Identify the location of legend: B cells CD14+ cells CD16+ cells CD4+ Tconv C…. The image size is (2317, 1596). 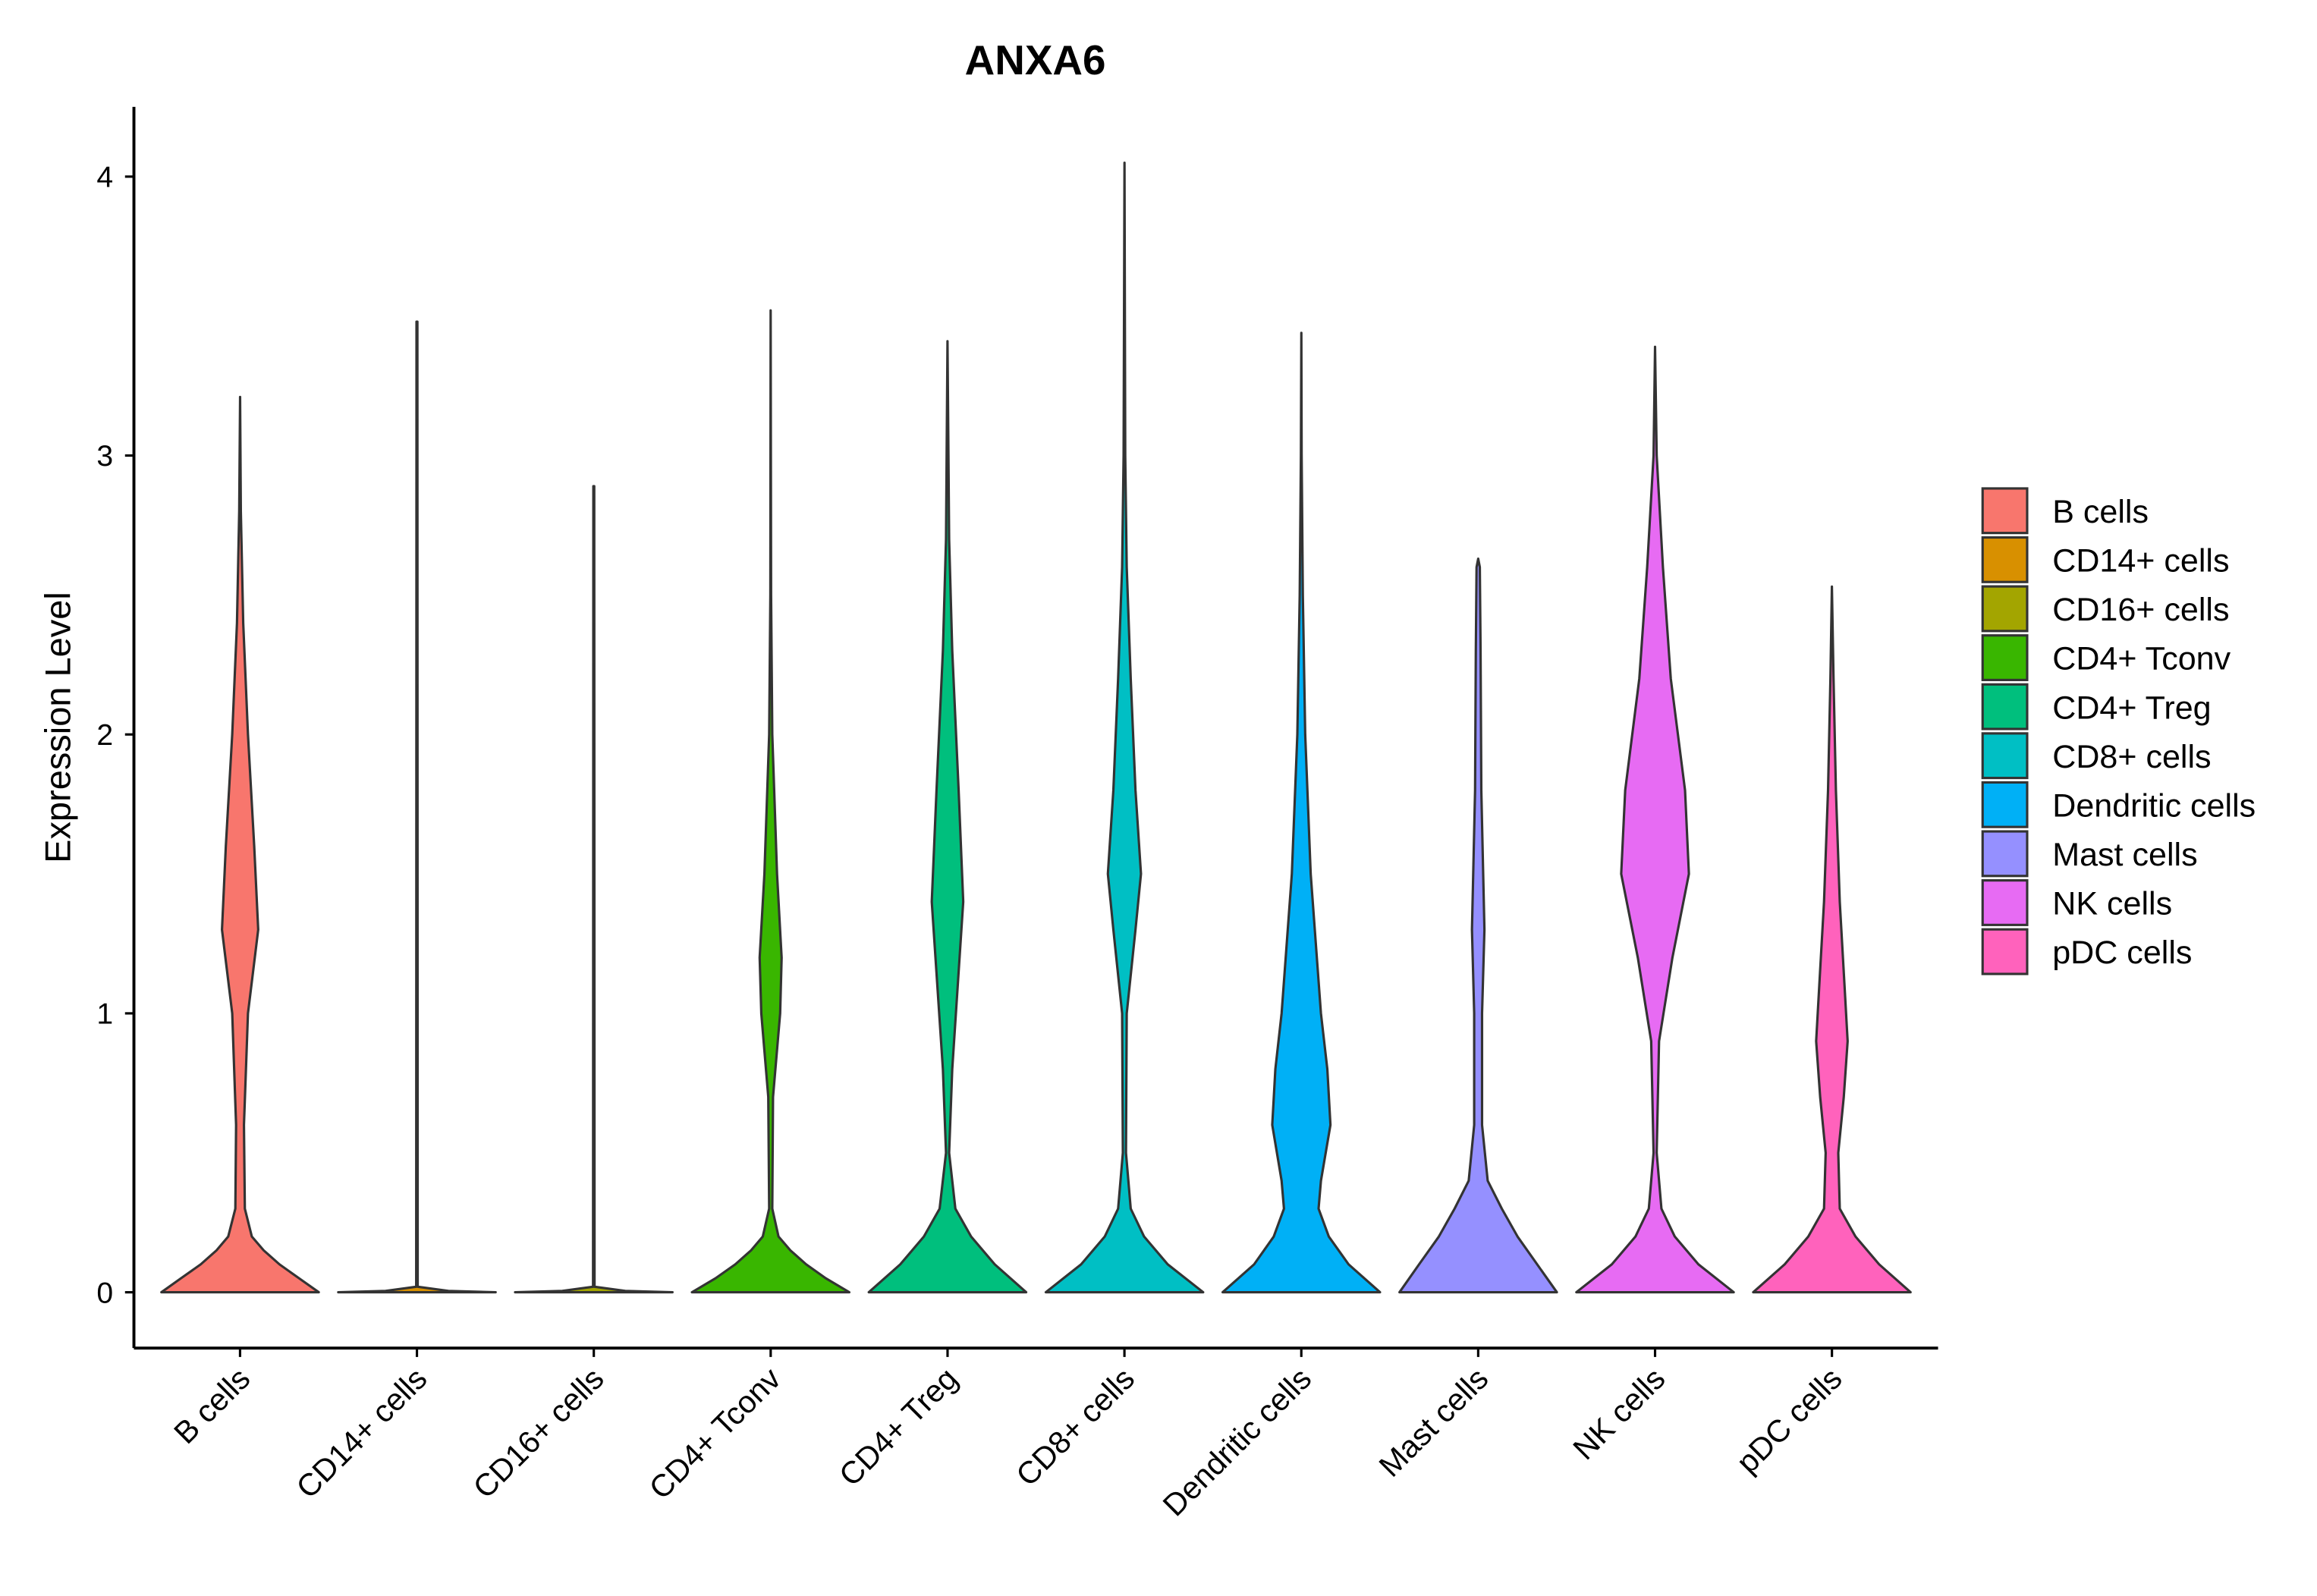
(2118, 731).